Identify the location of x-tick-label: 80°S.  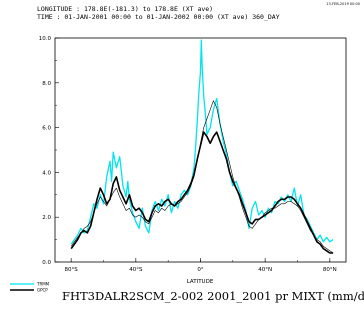
(72, 270).